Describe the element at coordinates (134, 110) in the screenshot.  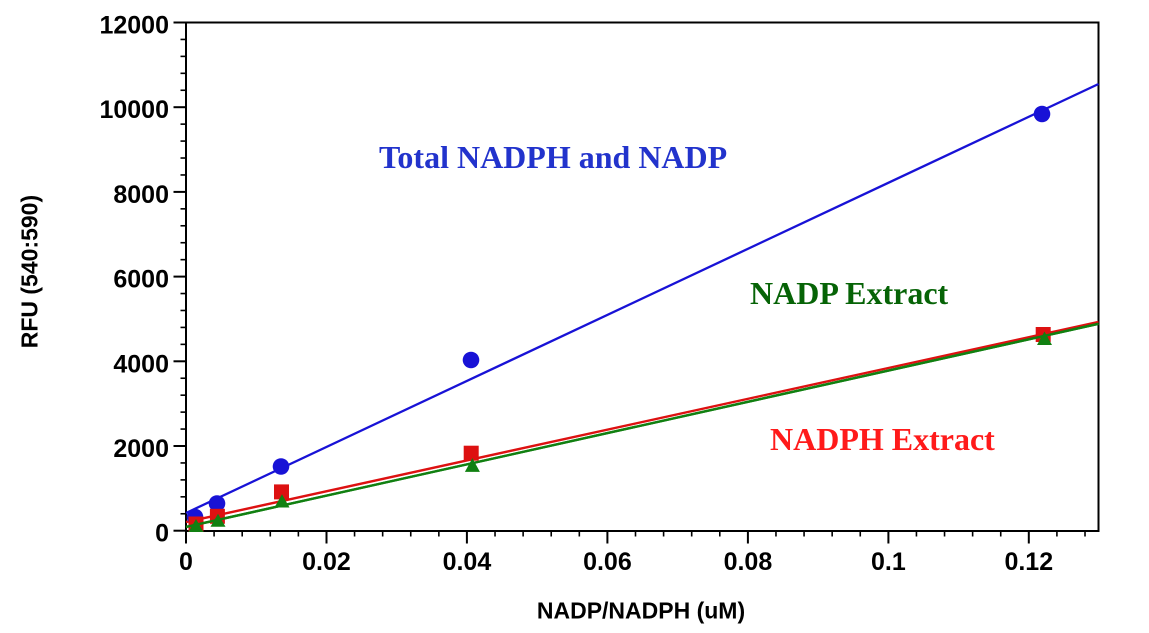
I see `svg-text: 10000` at that location.